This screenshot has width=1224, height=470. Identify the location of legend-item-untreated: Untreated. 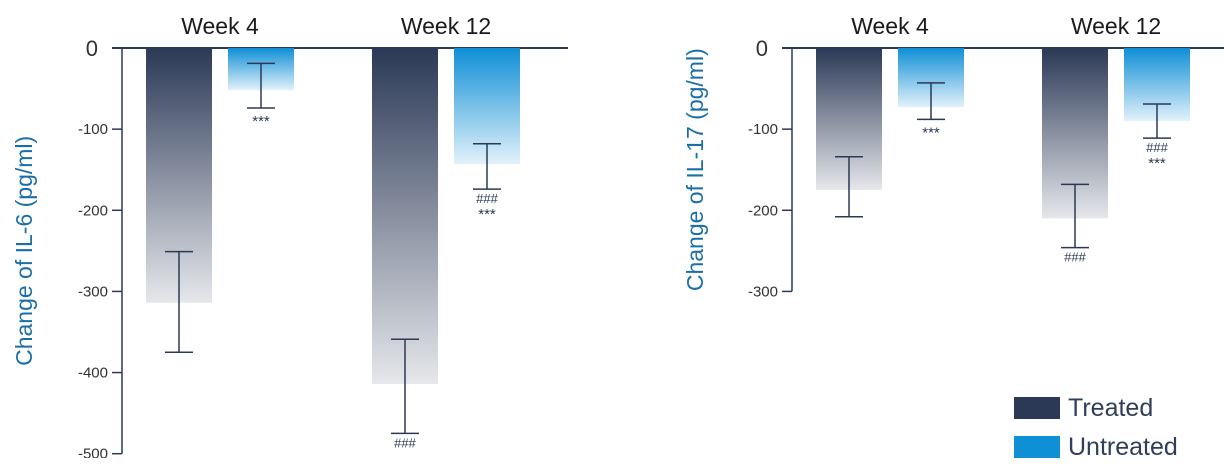
(1096, 447).